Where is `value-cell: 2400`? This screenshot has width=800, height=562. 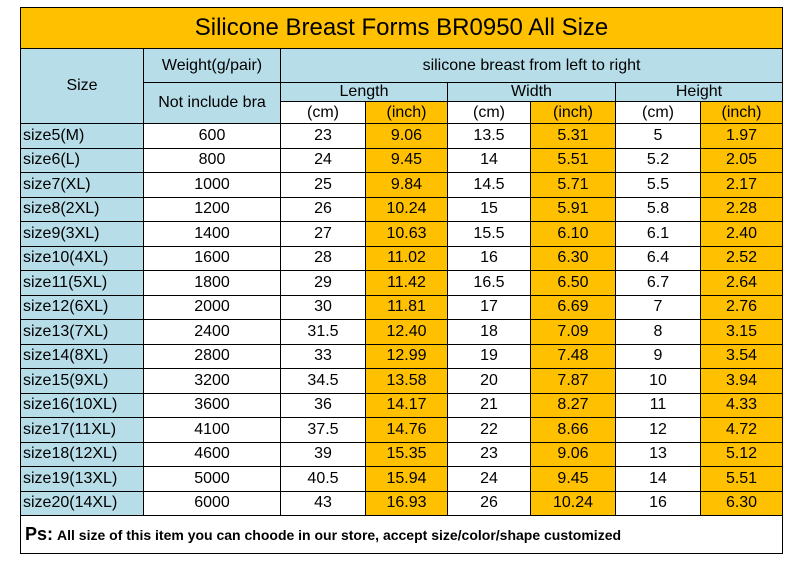 value-cell: 2400 is located at coordinates (212, 332).